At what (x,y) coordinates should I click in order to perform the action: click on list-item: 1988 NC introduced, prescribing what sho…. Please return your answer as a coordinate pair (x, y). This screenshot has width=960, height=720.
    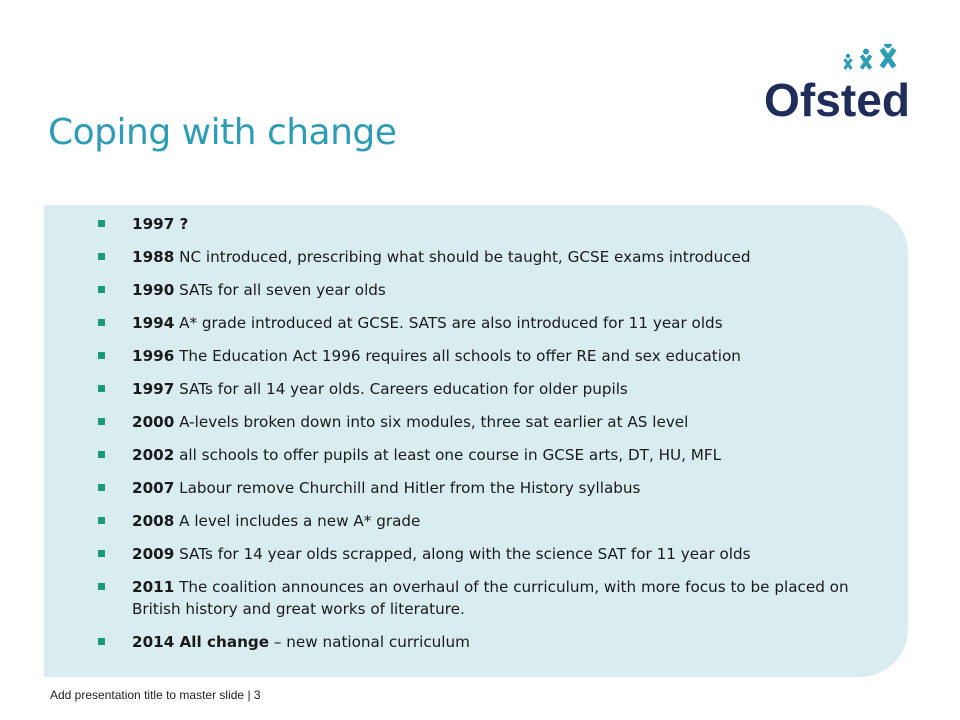
    Looking at the image, I should click on (476, 257).